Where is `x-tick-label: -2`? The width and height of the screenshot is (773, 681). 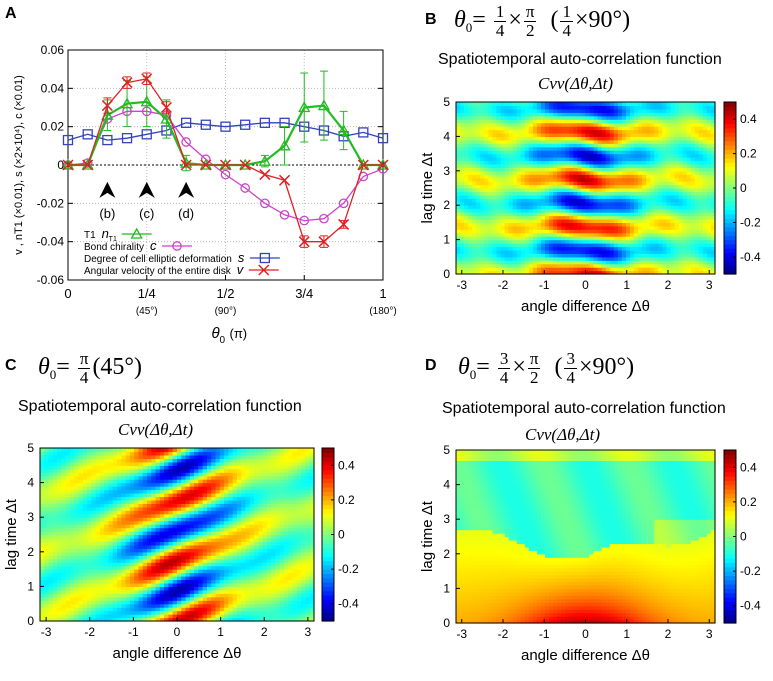 x-tick-label: -2 is located at coordinates (503, 285).